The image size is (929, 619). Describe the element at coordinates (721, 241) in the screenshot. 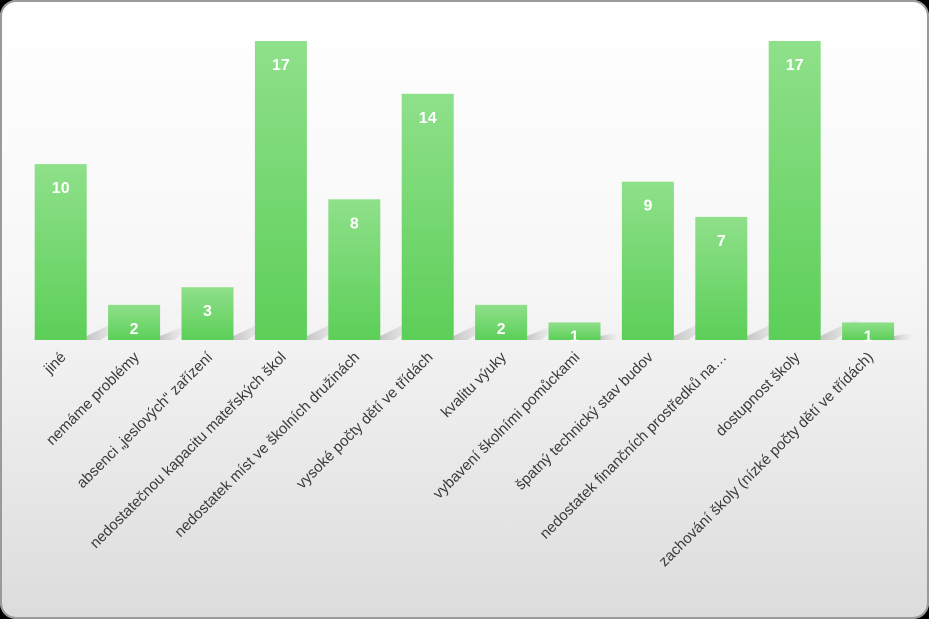

I see `bar-value-label: 7` at that location.